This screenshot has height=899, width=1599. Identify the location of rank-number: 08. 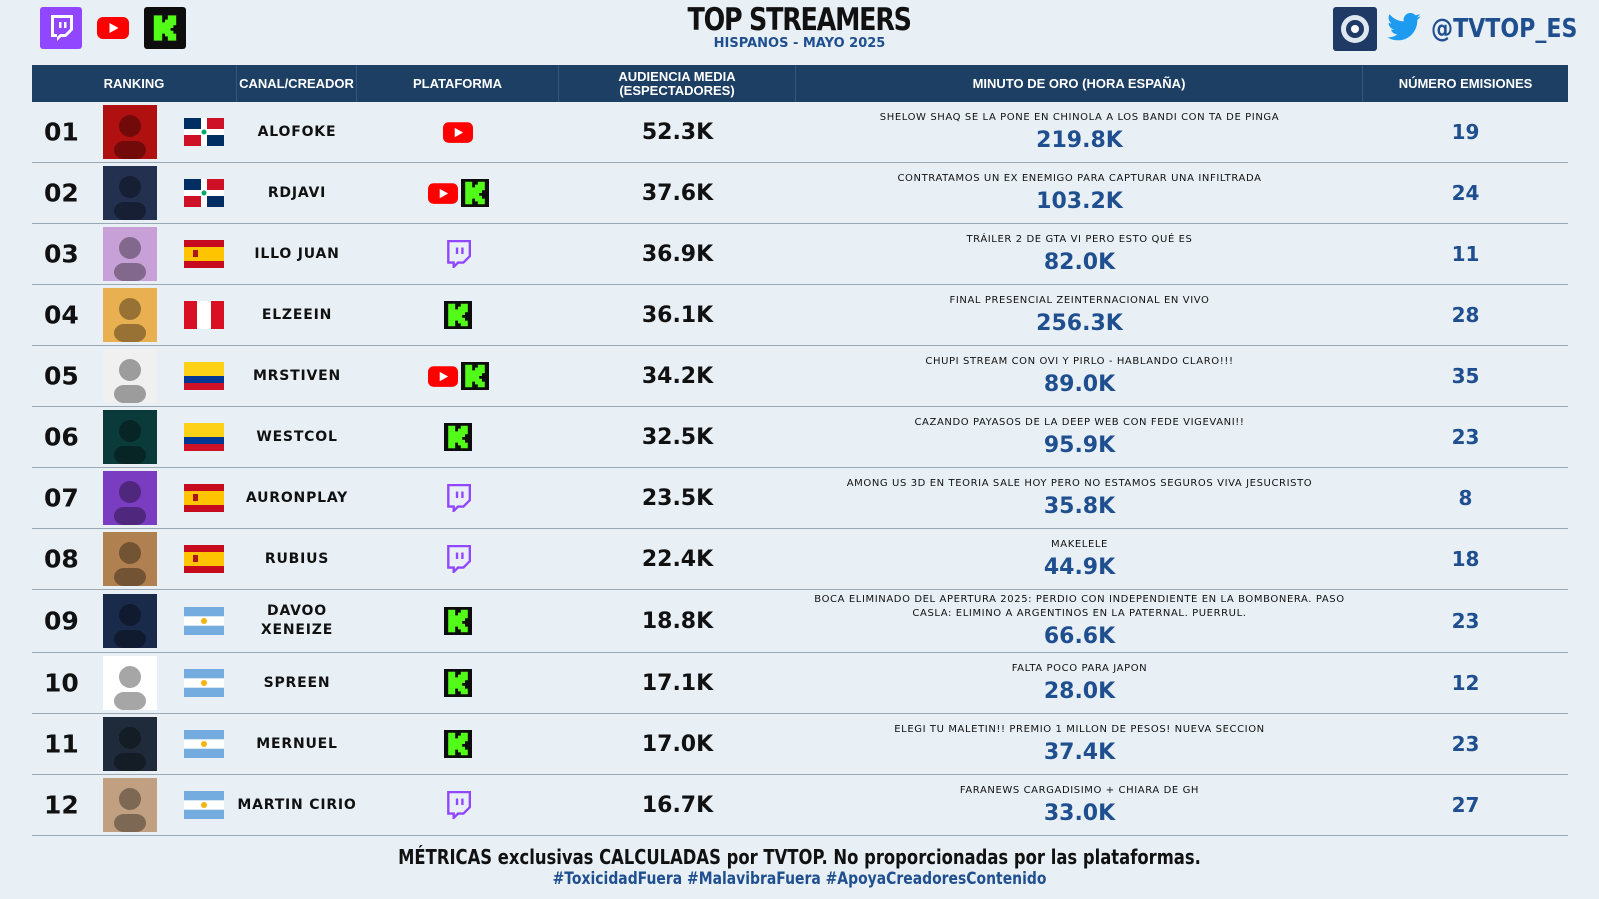
(61, 559).